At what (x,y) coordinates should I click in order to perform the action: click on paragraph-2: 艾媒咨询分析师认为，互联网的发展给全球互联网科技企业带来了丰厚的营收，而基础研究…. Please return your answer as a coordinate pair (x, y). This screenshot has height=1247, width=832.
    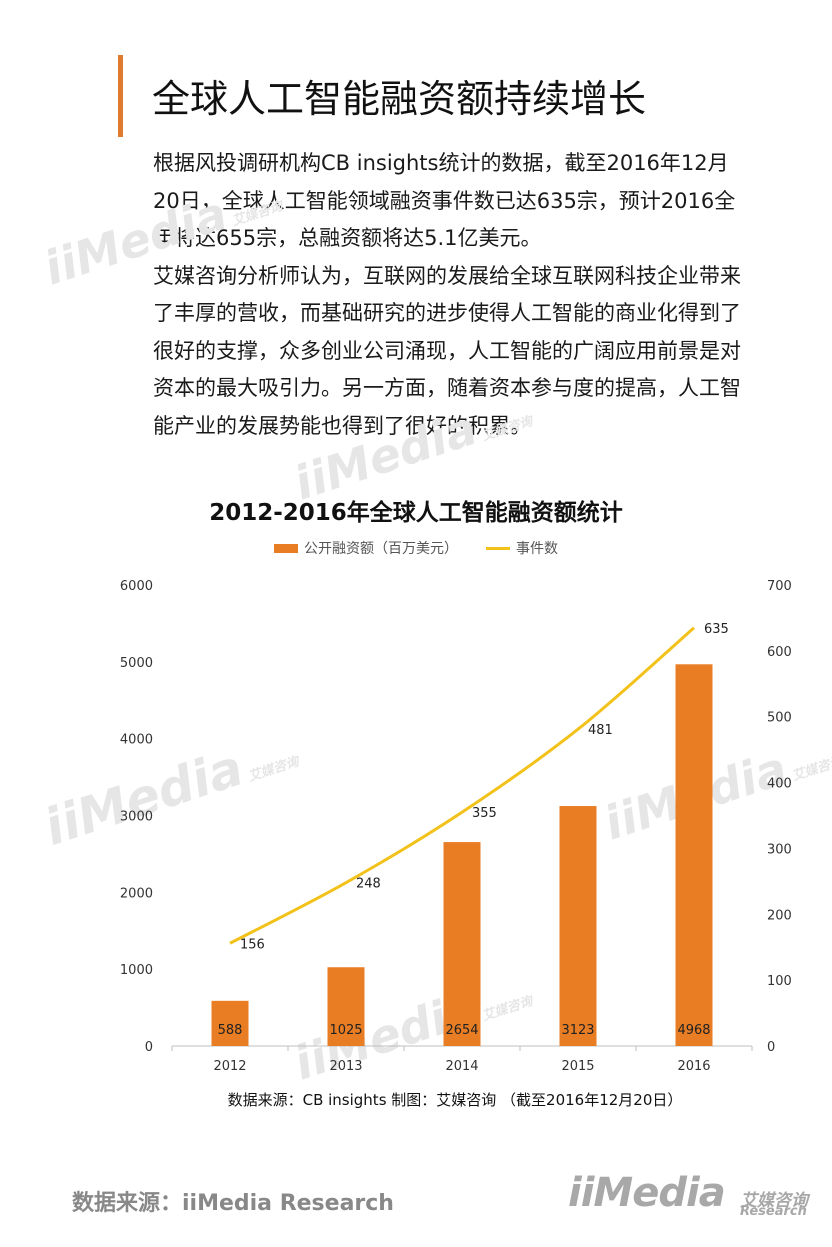
    Looking at the image, I should click on (447, 350).